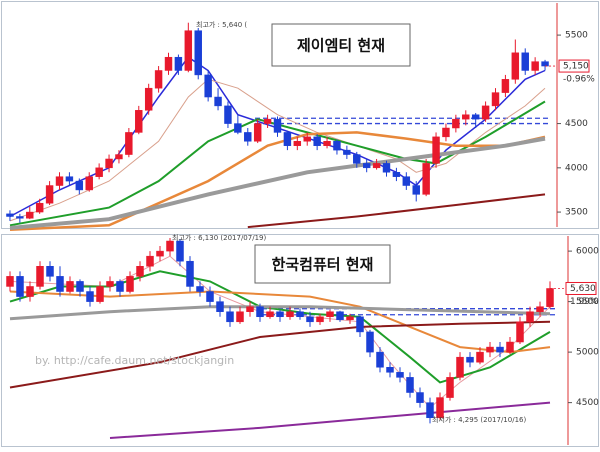 The height and width of the screenshot is (452, 600). Describe the element at coordinates (576, 168) in the screenshot. I see `y-tick-label: 4000` at that location.